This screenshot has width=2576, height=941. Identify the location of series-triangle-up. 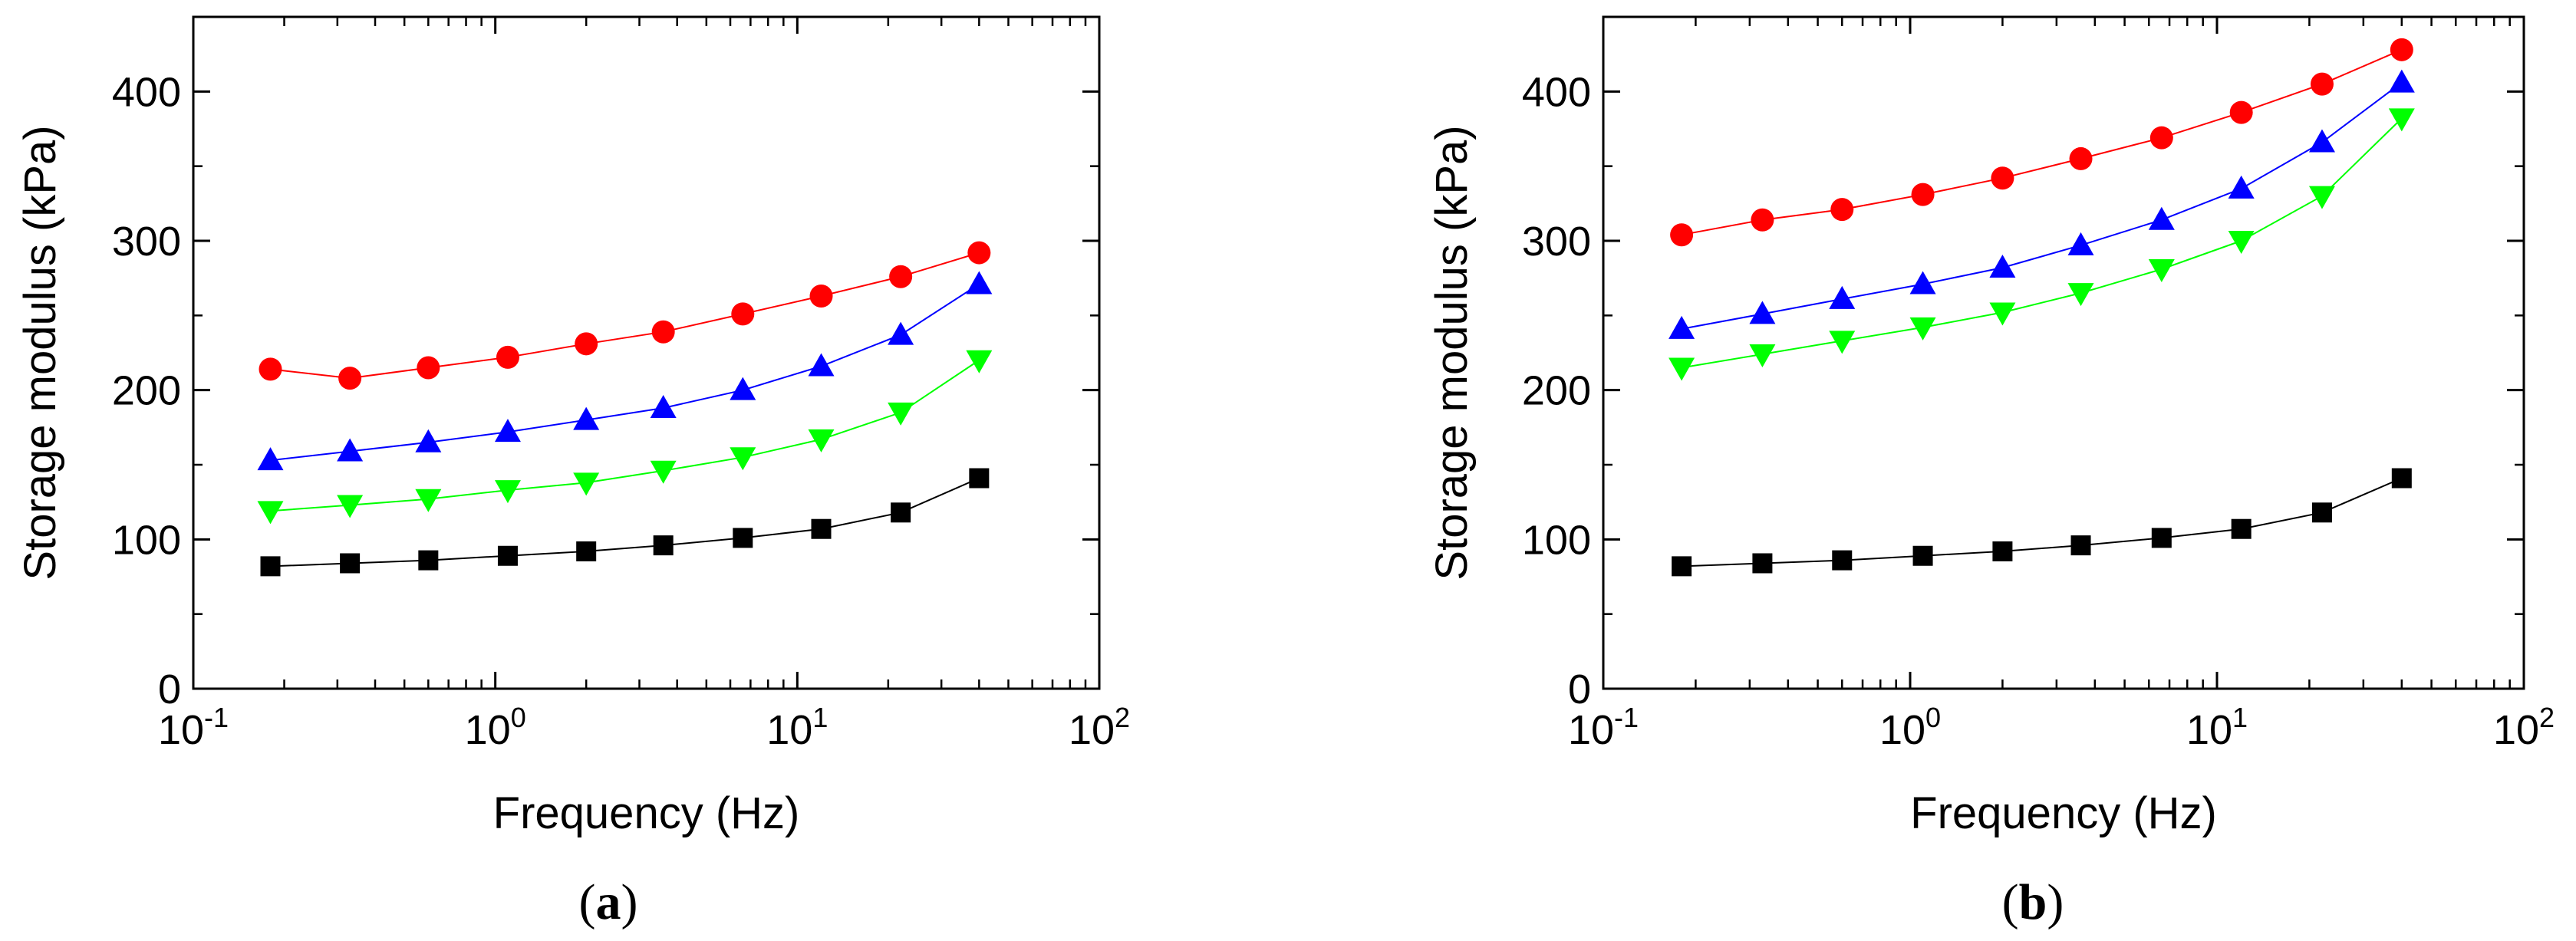
(2041, 204).